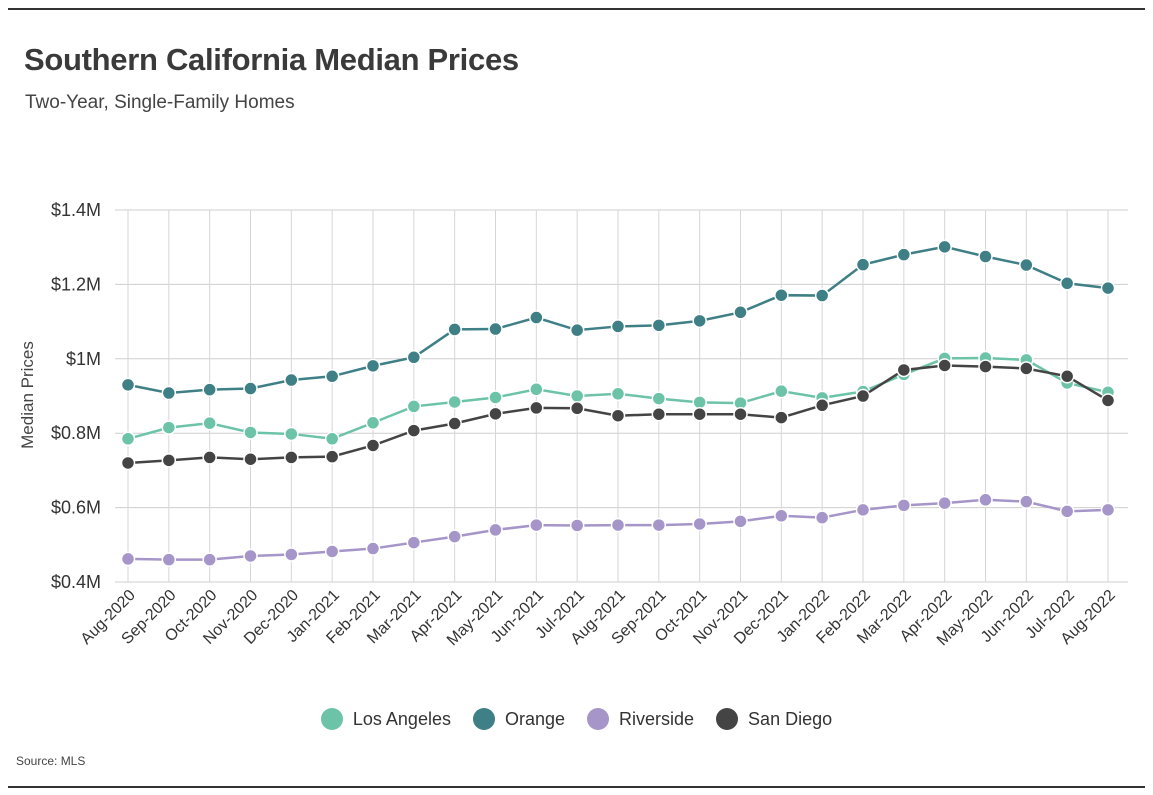 The image size is (1153, 795). Describe the element at coordinates (535, 718) in the screenshot. I see `legend-label: Orange` at that location.